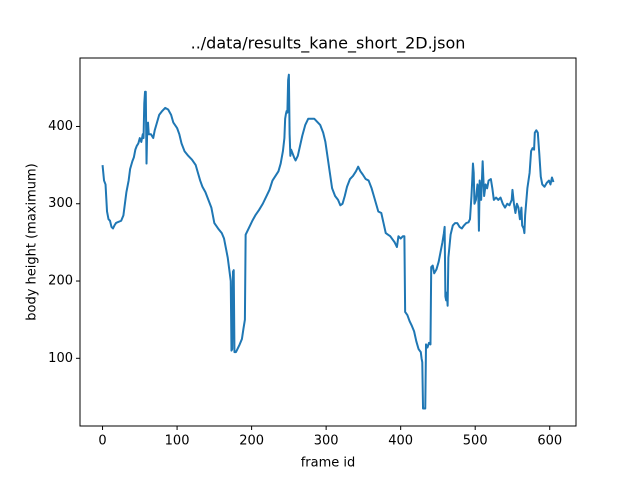  What do you see at coordinates (60, 203) in the screenshot?
I see `y-tick-label: 300` at bounding box center [60, 203].